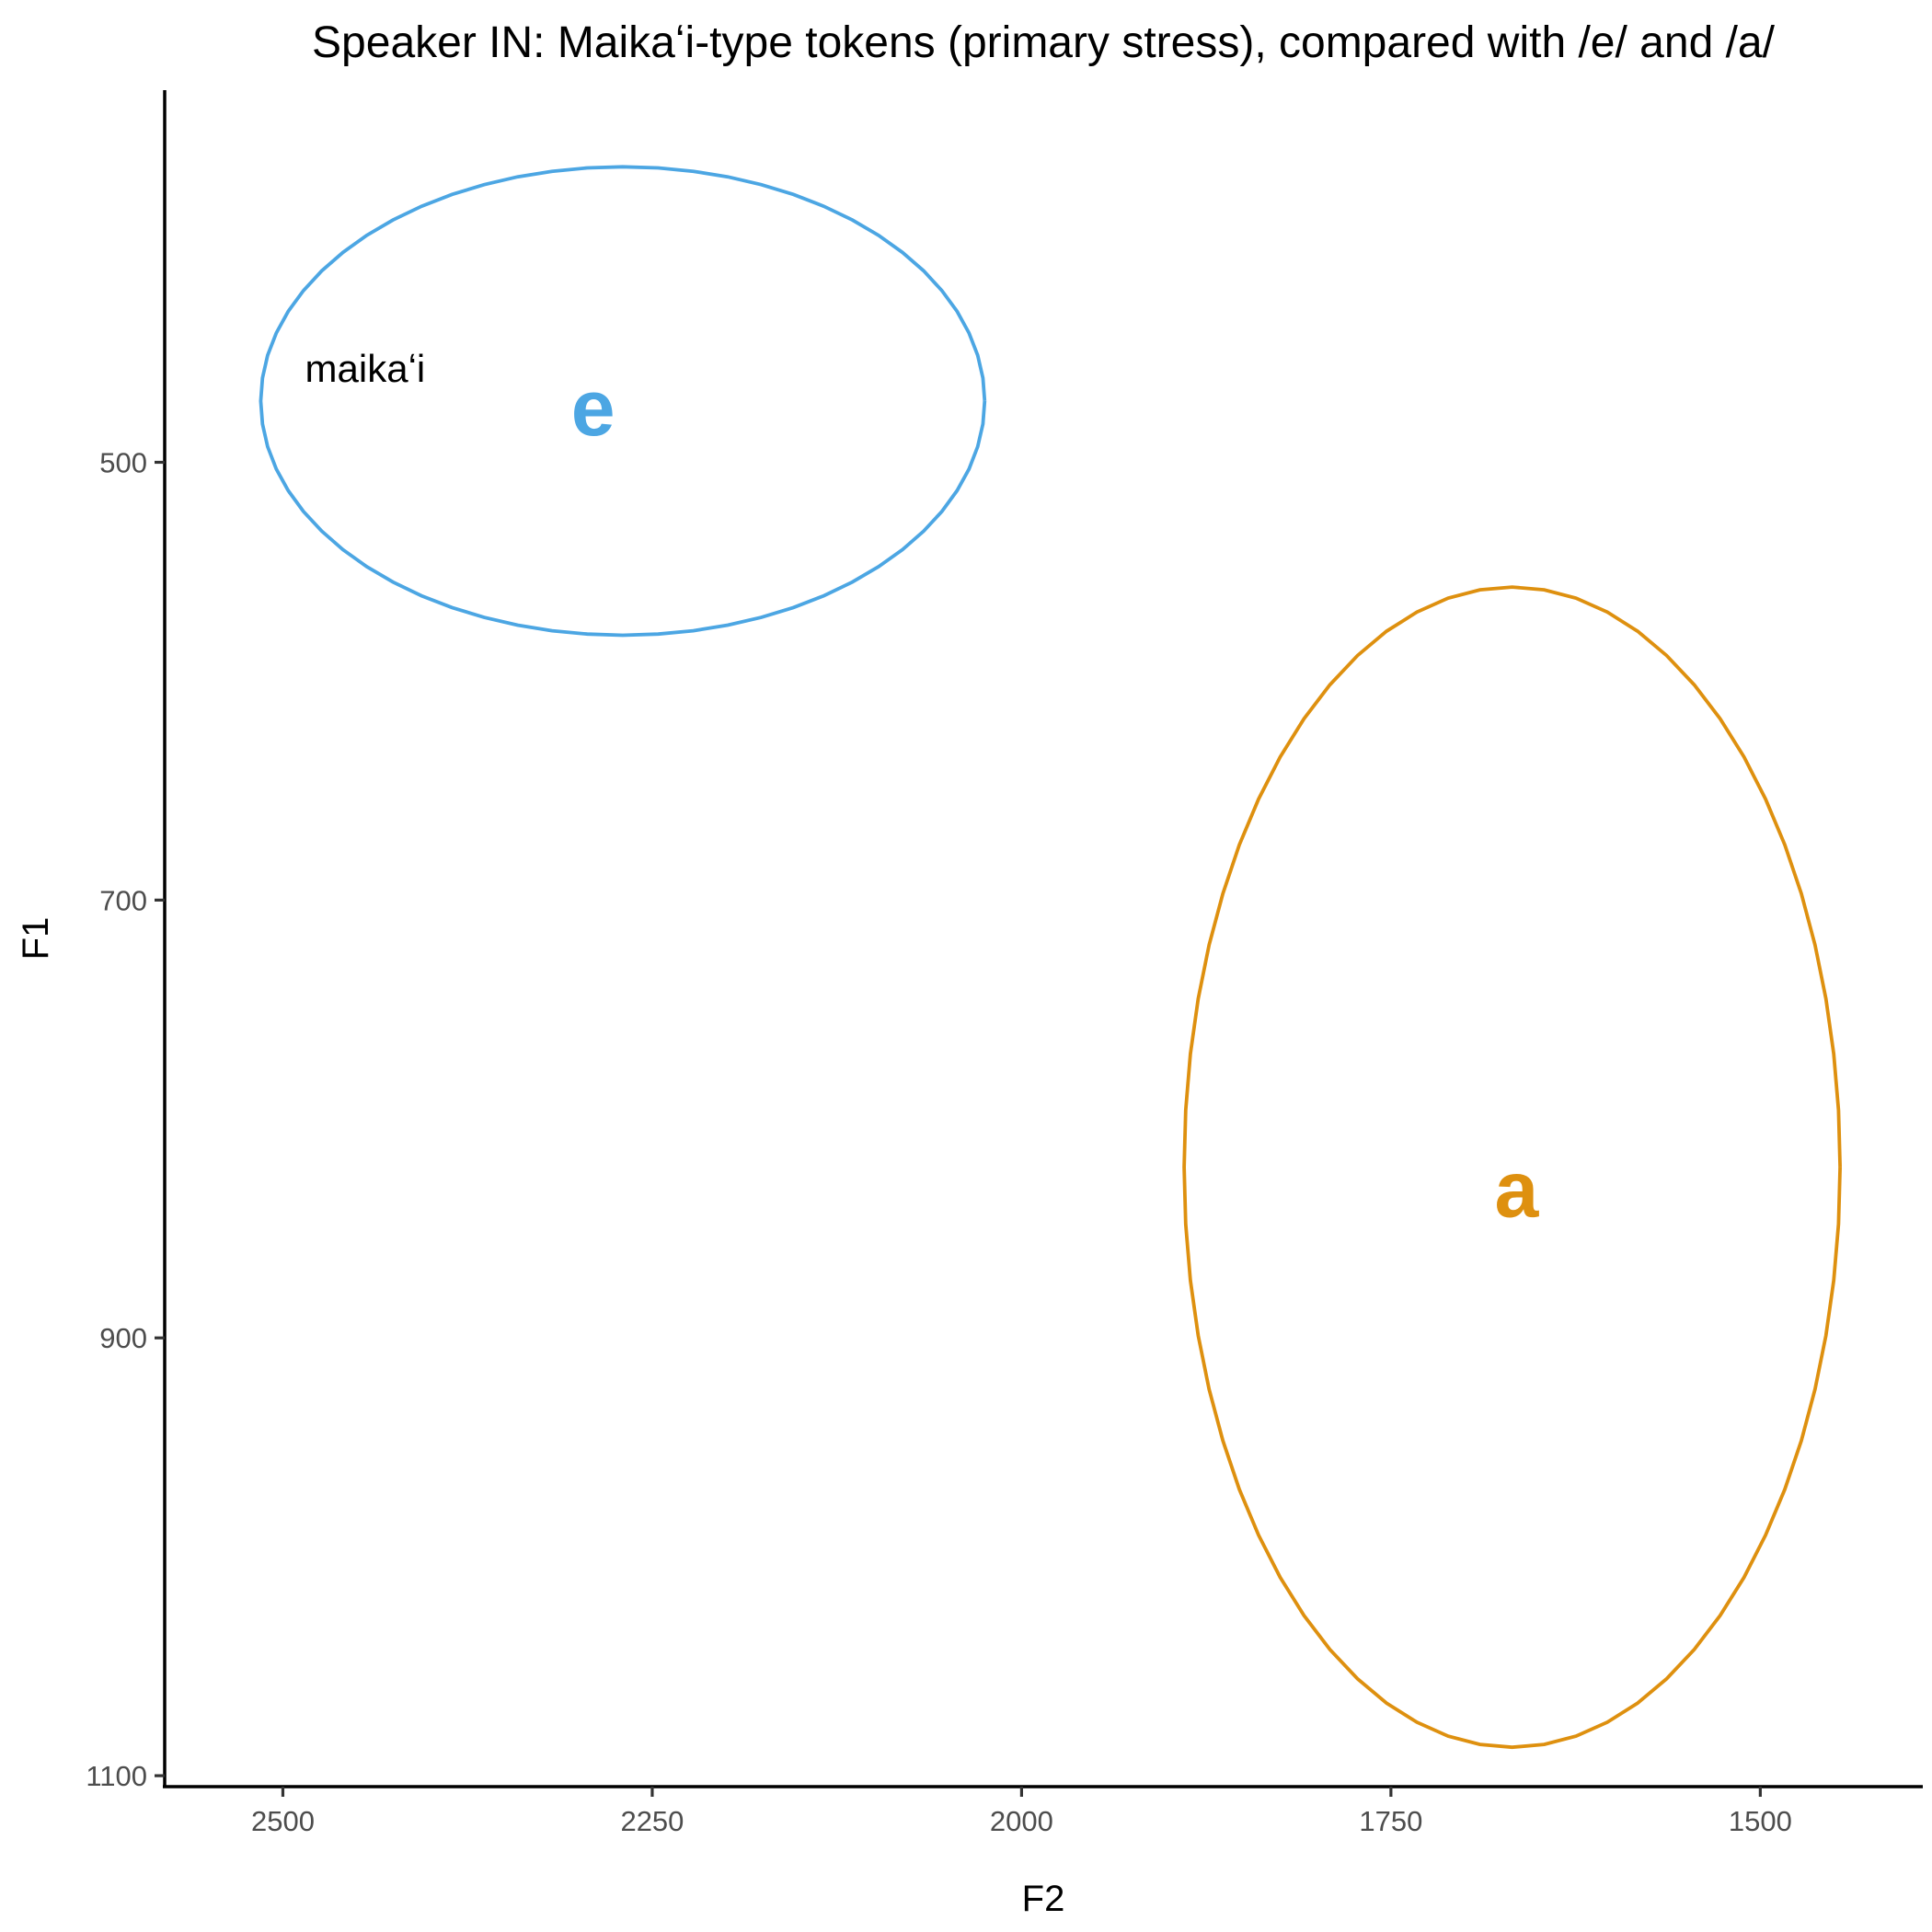 The height and width of the screenshot is (1932, 1932). I want to click on y-axis-ticks: 500 700 900 1100, so click(126, 1119).